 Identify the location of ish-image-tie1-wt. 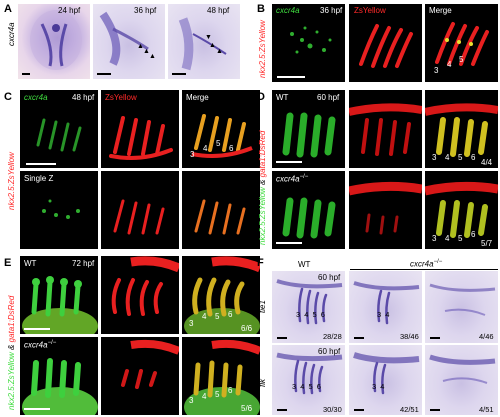
(308, 307).